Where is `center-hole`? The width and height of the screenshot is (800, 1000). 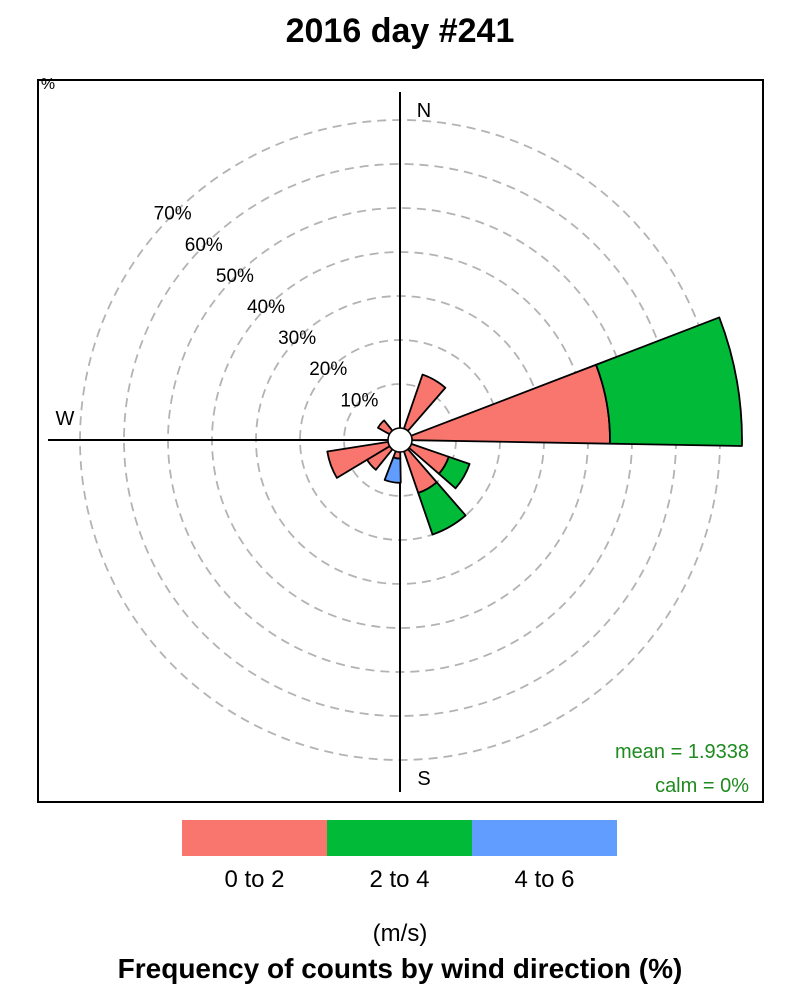
center-hole is located at coordinates (400, 440).